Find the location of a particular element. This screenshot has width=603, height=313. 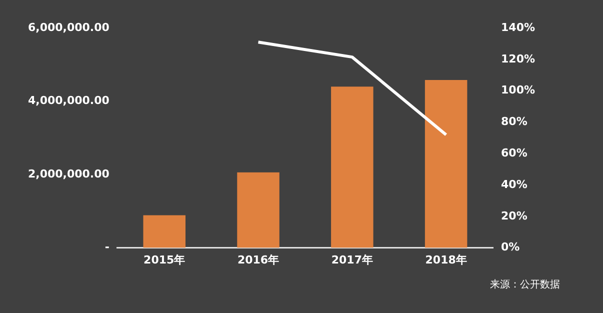

y2-tick-label: 0% is located at coordinates (510, 247).